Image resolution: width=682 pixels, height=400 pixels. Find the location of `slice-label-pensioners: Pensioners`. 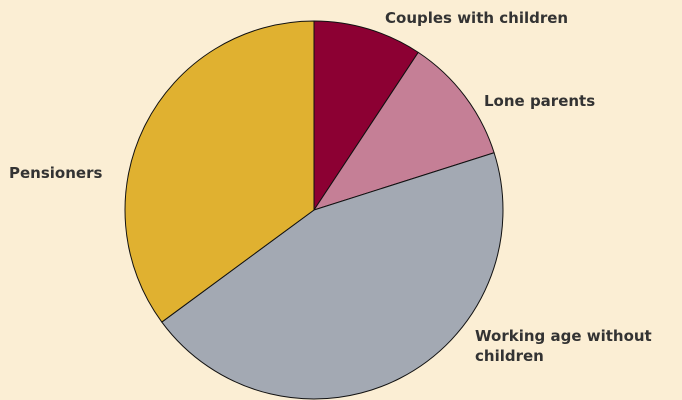

slice-label-pensioners: Pensioners is located at coordinates (55, 173).